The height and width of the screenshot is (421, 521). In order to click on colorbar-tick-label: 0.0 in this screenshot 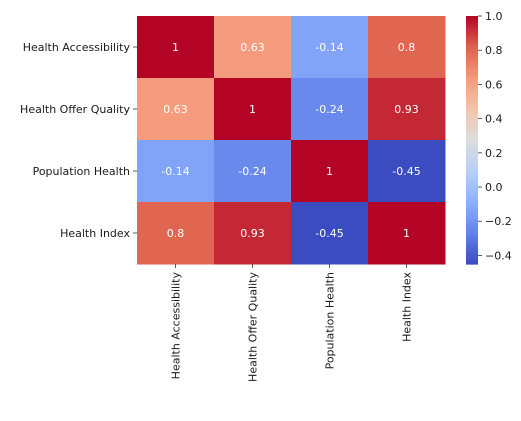, I will do `click(494, 187)`.